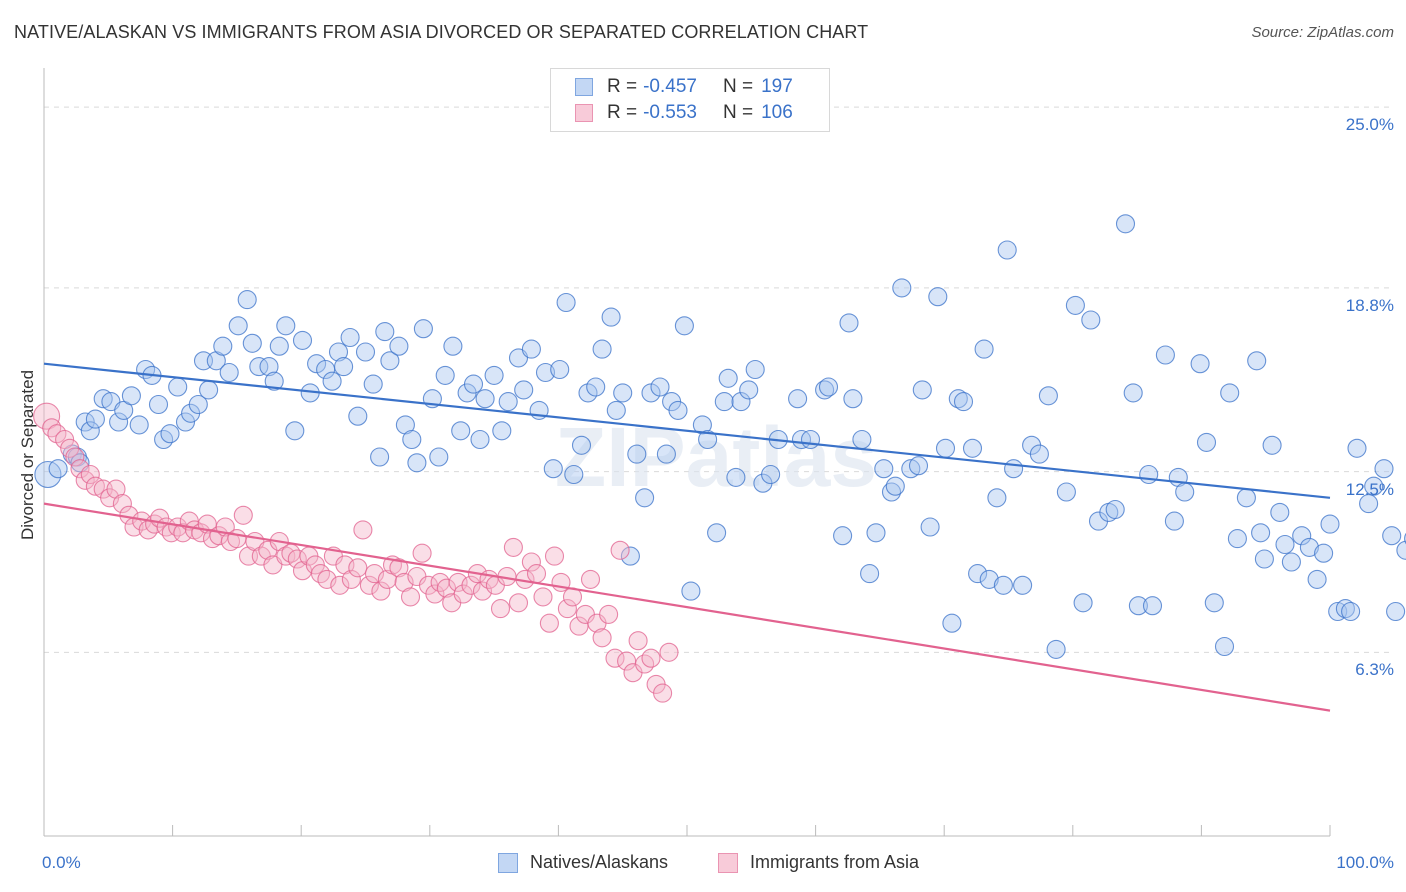 This screenshot has width=1406, height=892. Describe the element at coordinates (777, 112) in the screenshot. I see `legend-n-value: 106` at that location.